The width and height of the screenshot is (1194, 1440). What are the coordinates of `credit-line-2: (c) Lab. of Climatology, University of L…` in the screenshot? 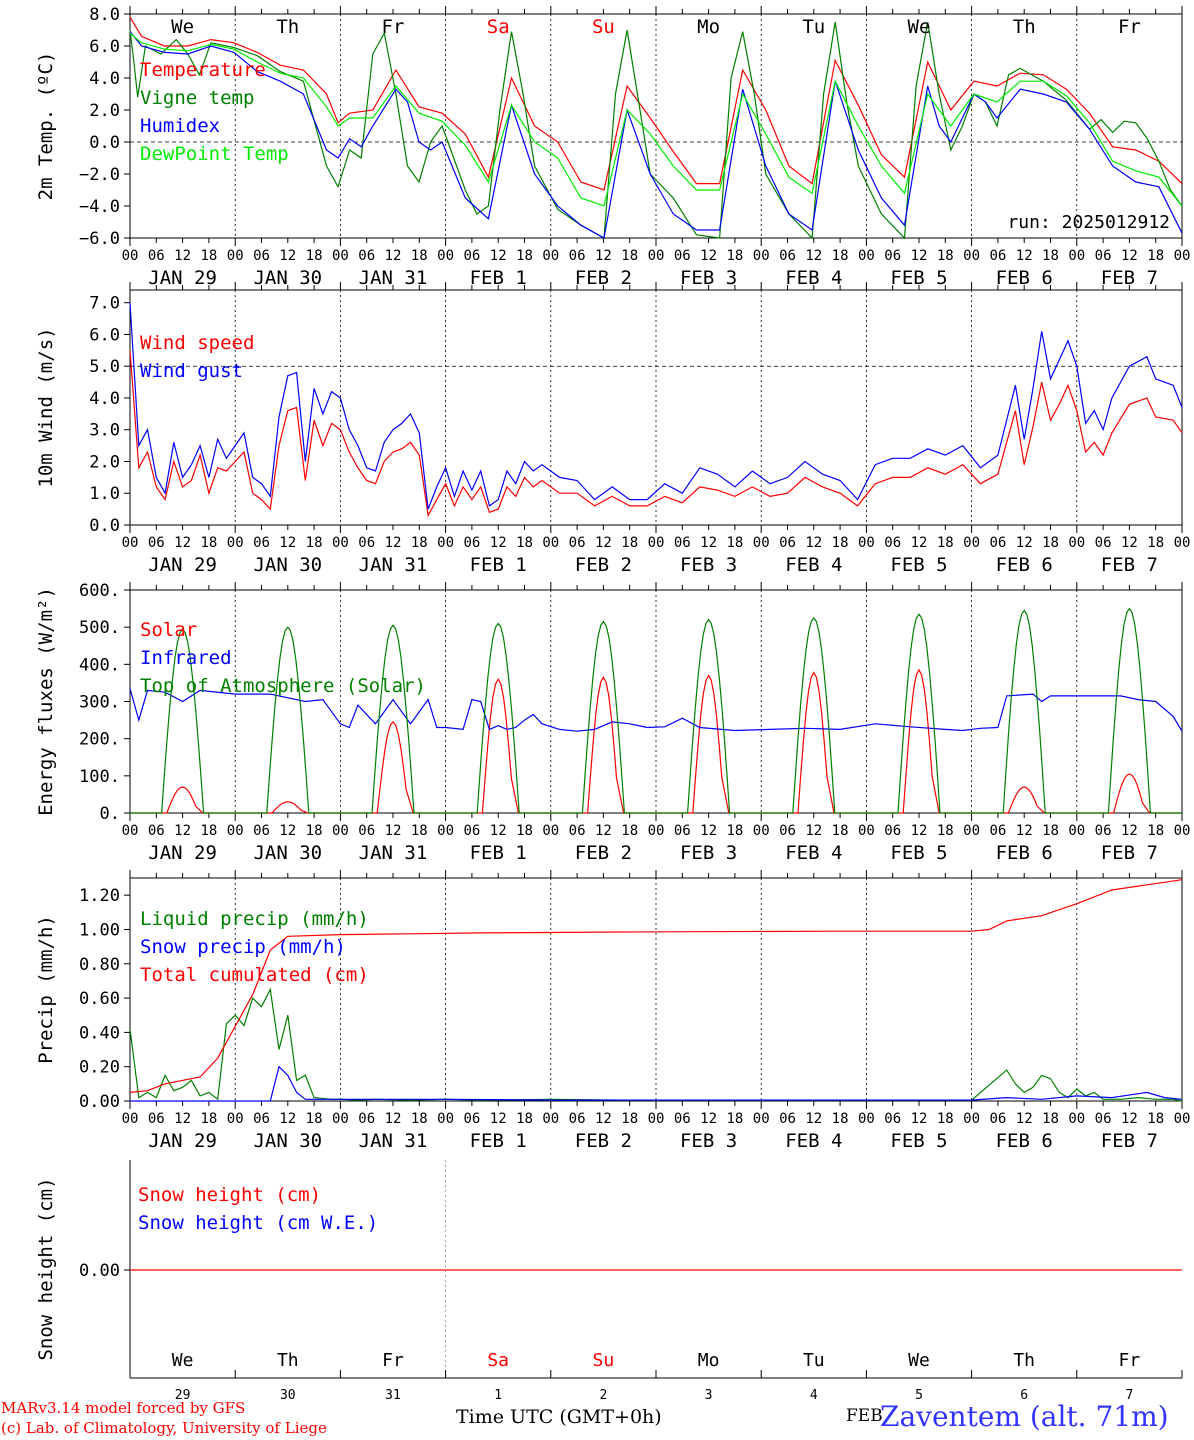 It's located at (164, 1428).